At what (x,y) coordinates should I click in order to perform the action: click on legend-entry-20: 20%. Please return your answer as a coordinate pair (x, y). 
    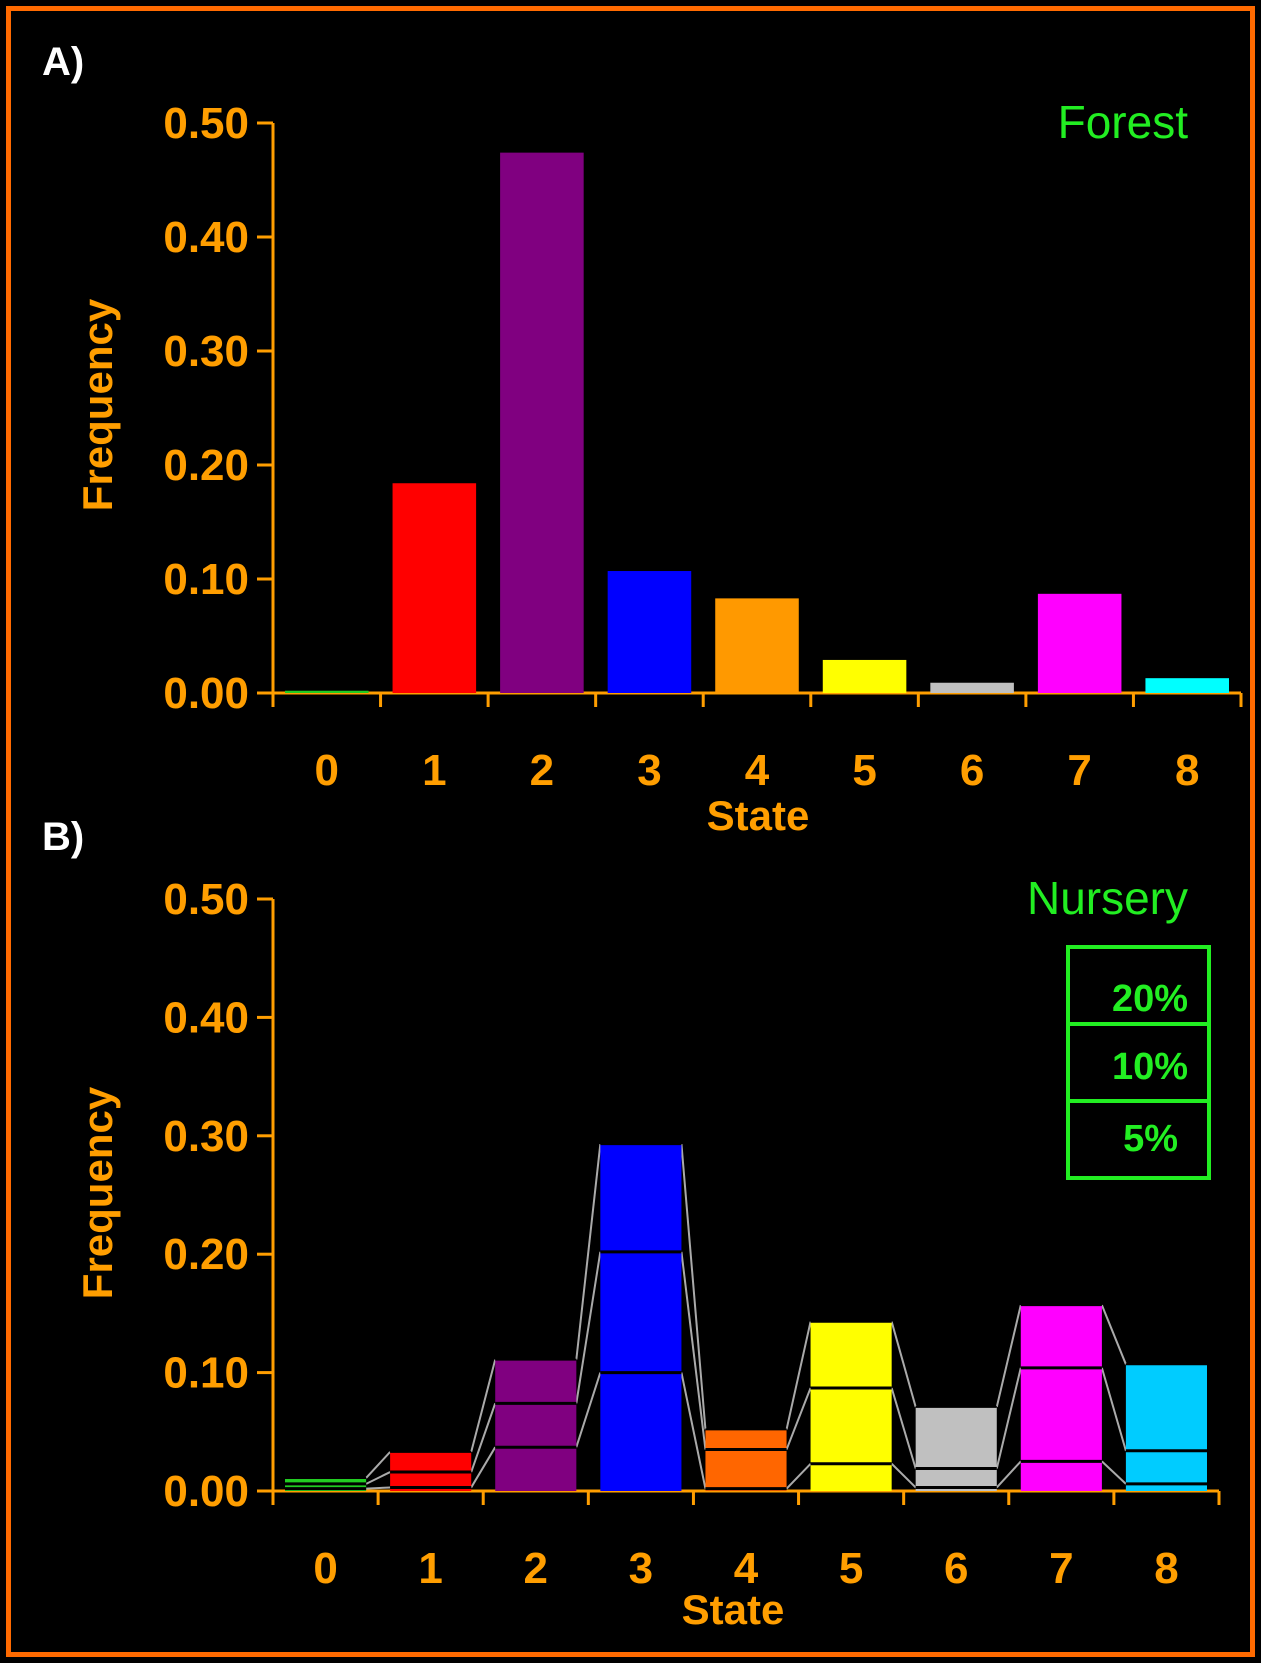
    Looking at the image, I should click on (1150, 999).